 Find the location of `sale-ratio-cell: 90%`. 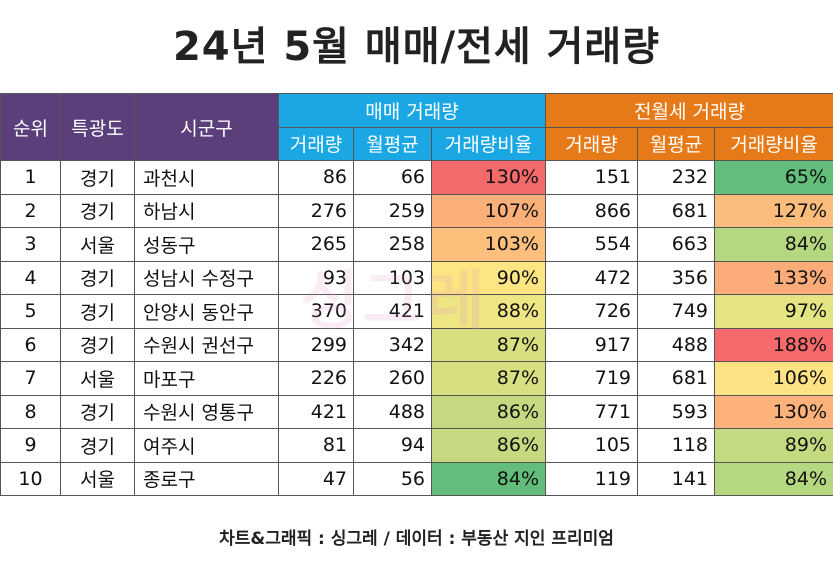

sale-ratio-cell: 90% is located at coordinates (488, 277).